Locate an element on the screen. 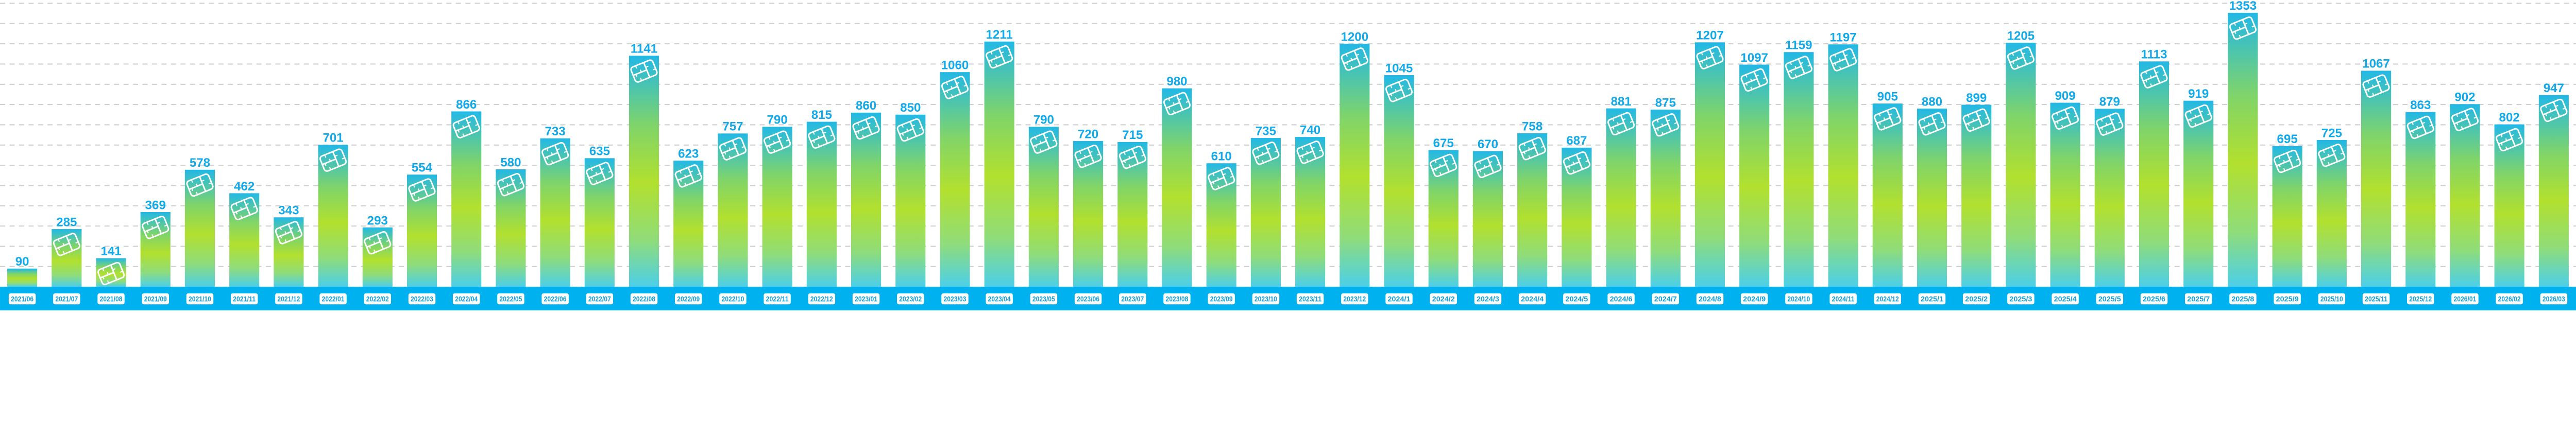 This screenshot has height=438, width=2576. x-tick-label: 2023/12 is located at coordinates (1354, 299).